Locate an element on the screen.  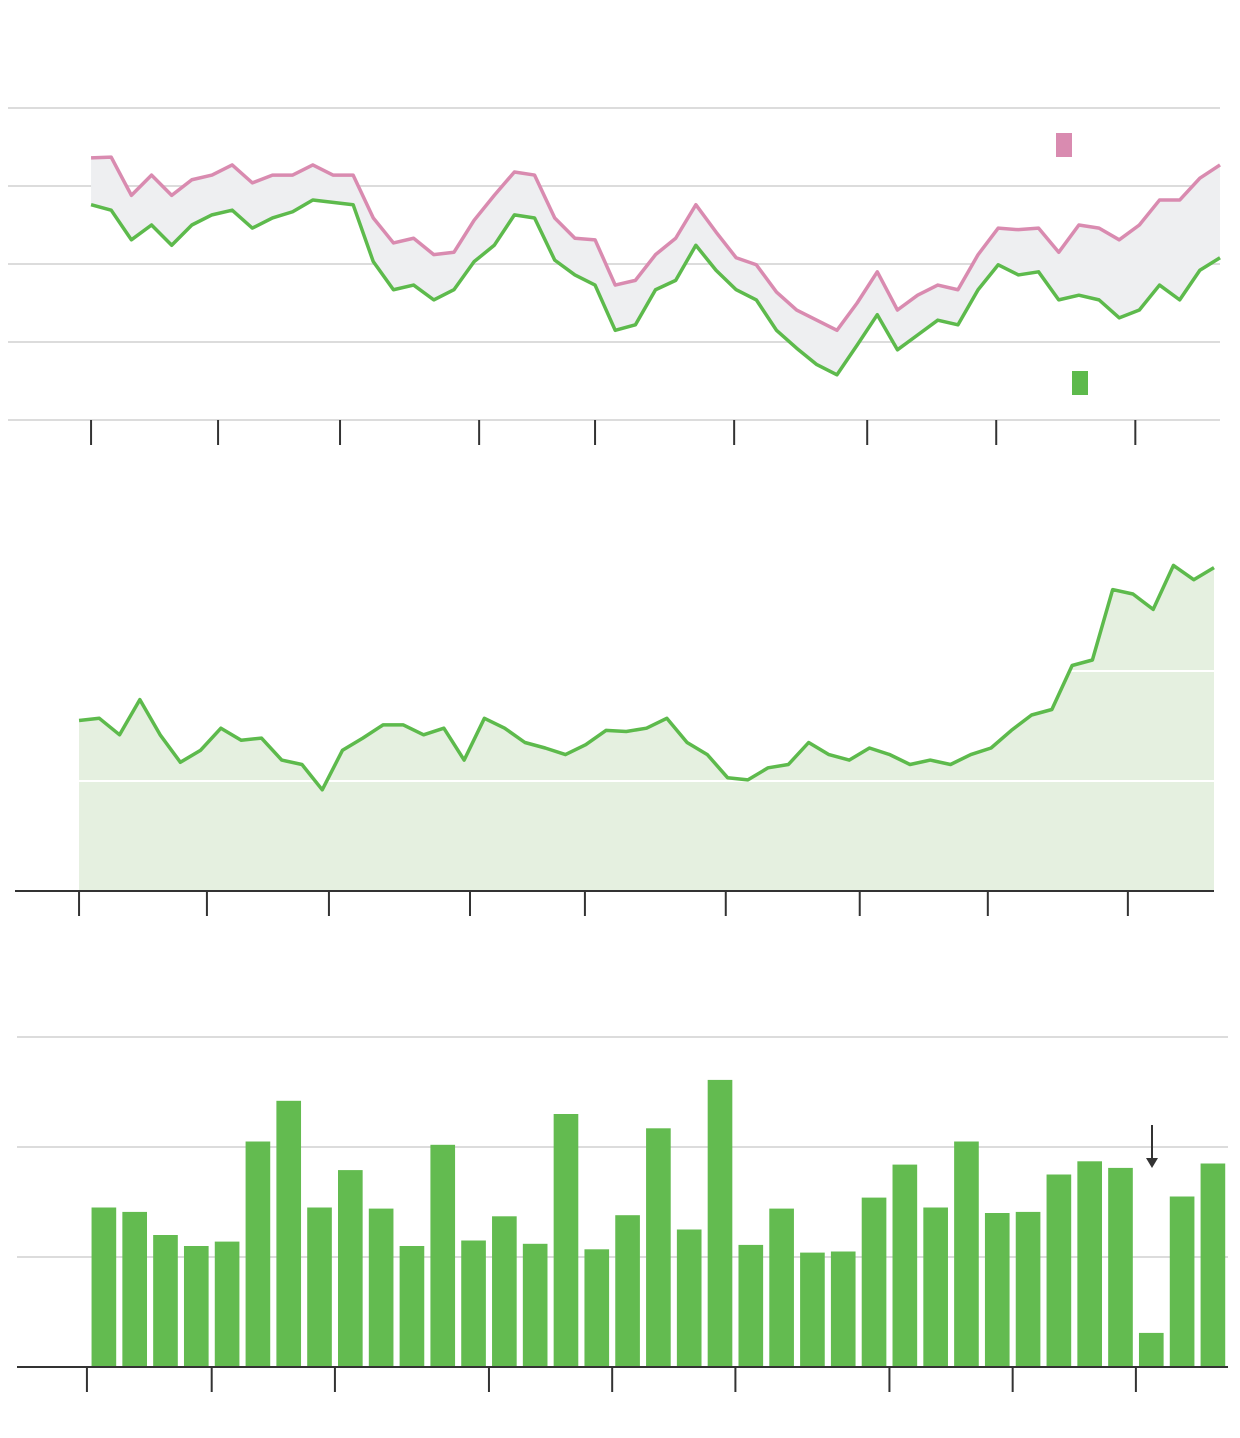
annotation-arrowhead is located at coordinates (1152, 1163).